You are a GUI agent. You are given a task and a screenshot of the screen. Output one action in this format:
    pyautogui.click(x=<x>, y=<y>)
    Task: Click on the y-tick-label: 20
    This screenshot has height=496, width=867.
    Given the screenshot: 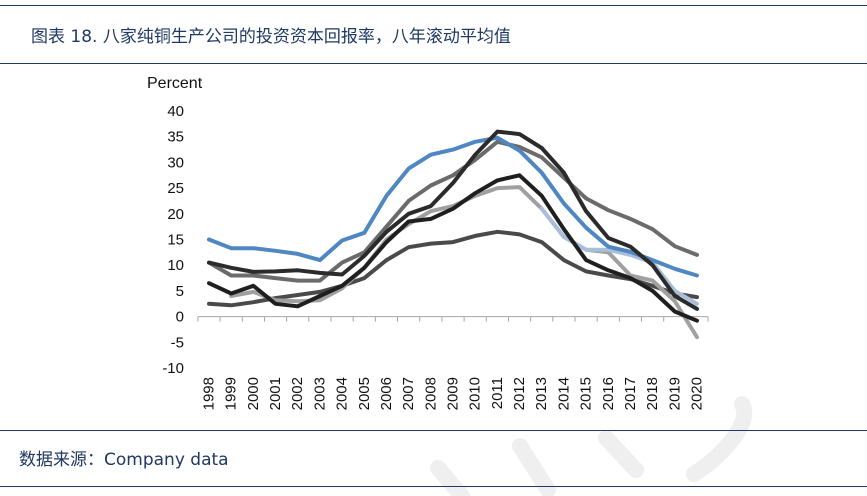 What is the action you would take?
    pyautogui.click(x=175, y=214)
    